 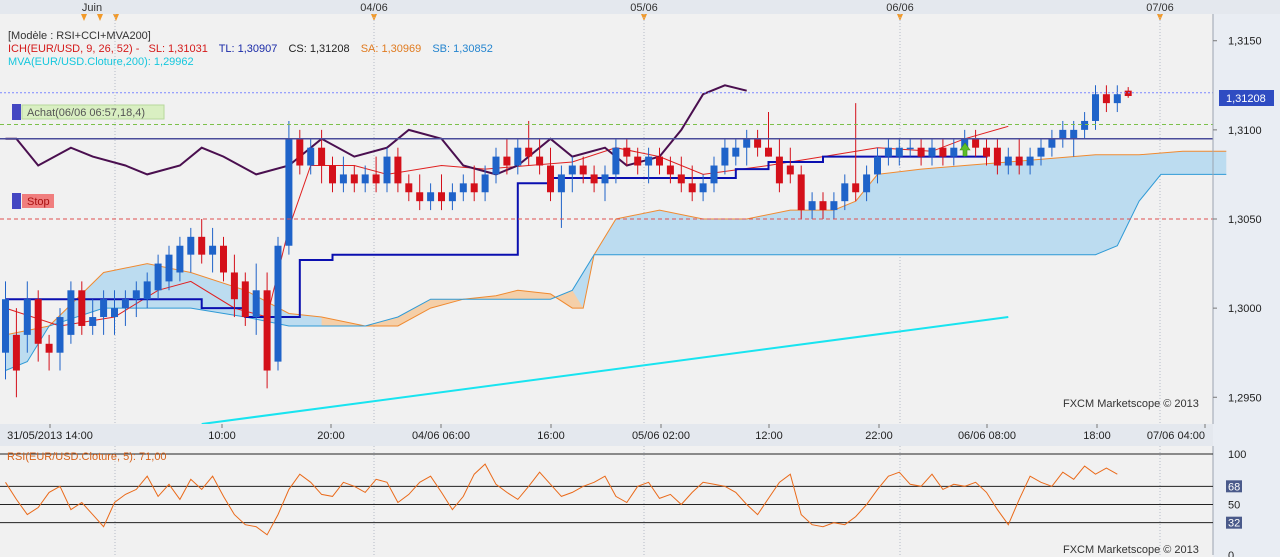 What do you see at coordinates (462, 49) in the screenshot?
I see `sb-value: SB: 1,30852` at bounding box center [462, 49].